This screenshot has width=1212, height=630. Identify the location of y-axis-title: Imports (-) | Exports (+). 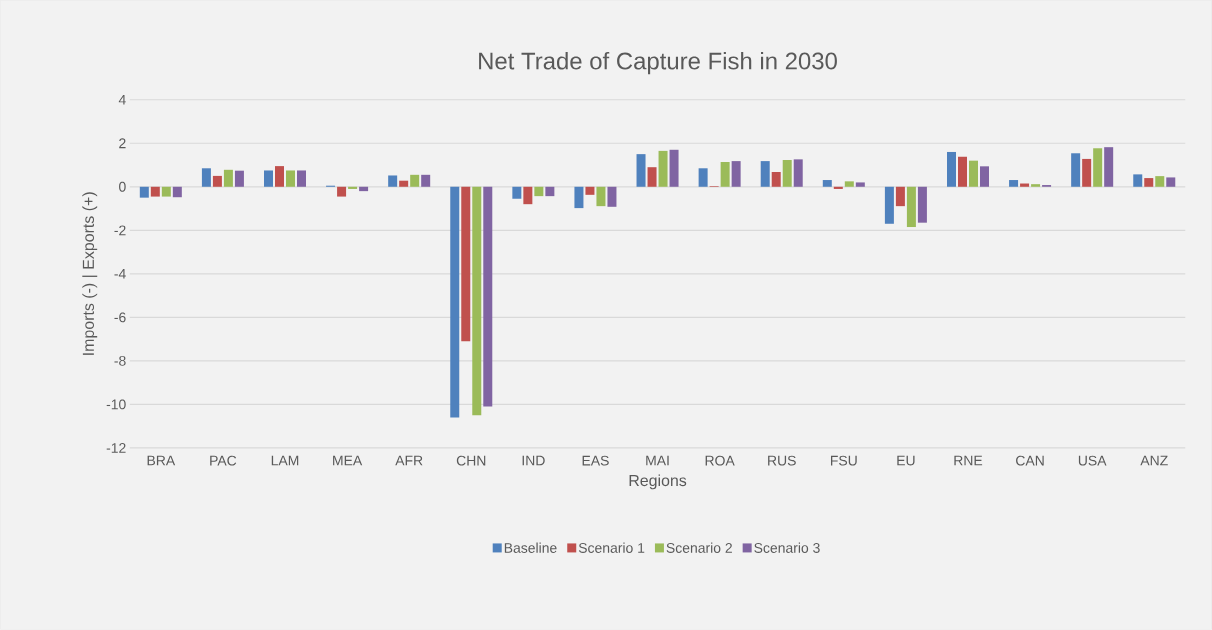
(90, 273).